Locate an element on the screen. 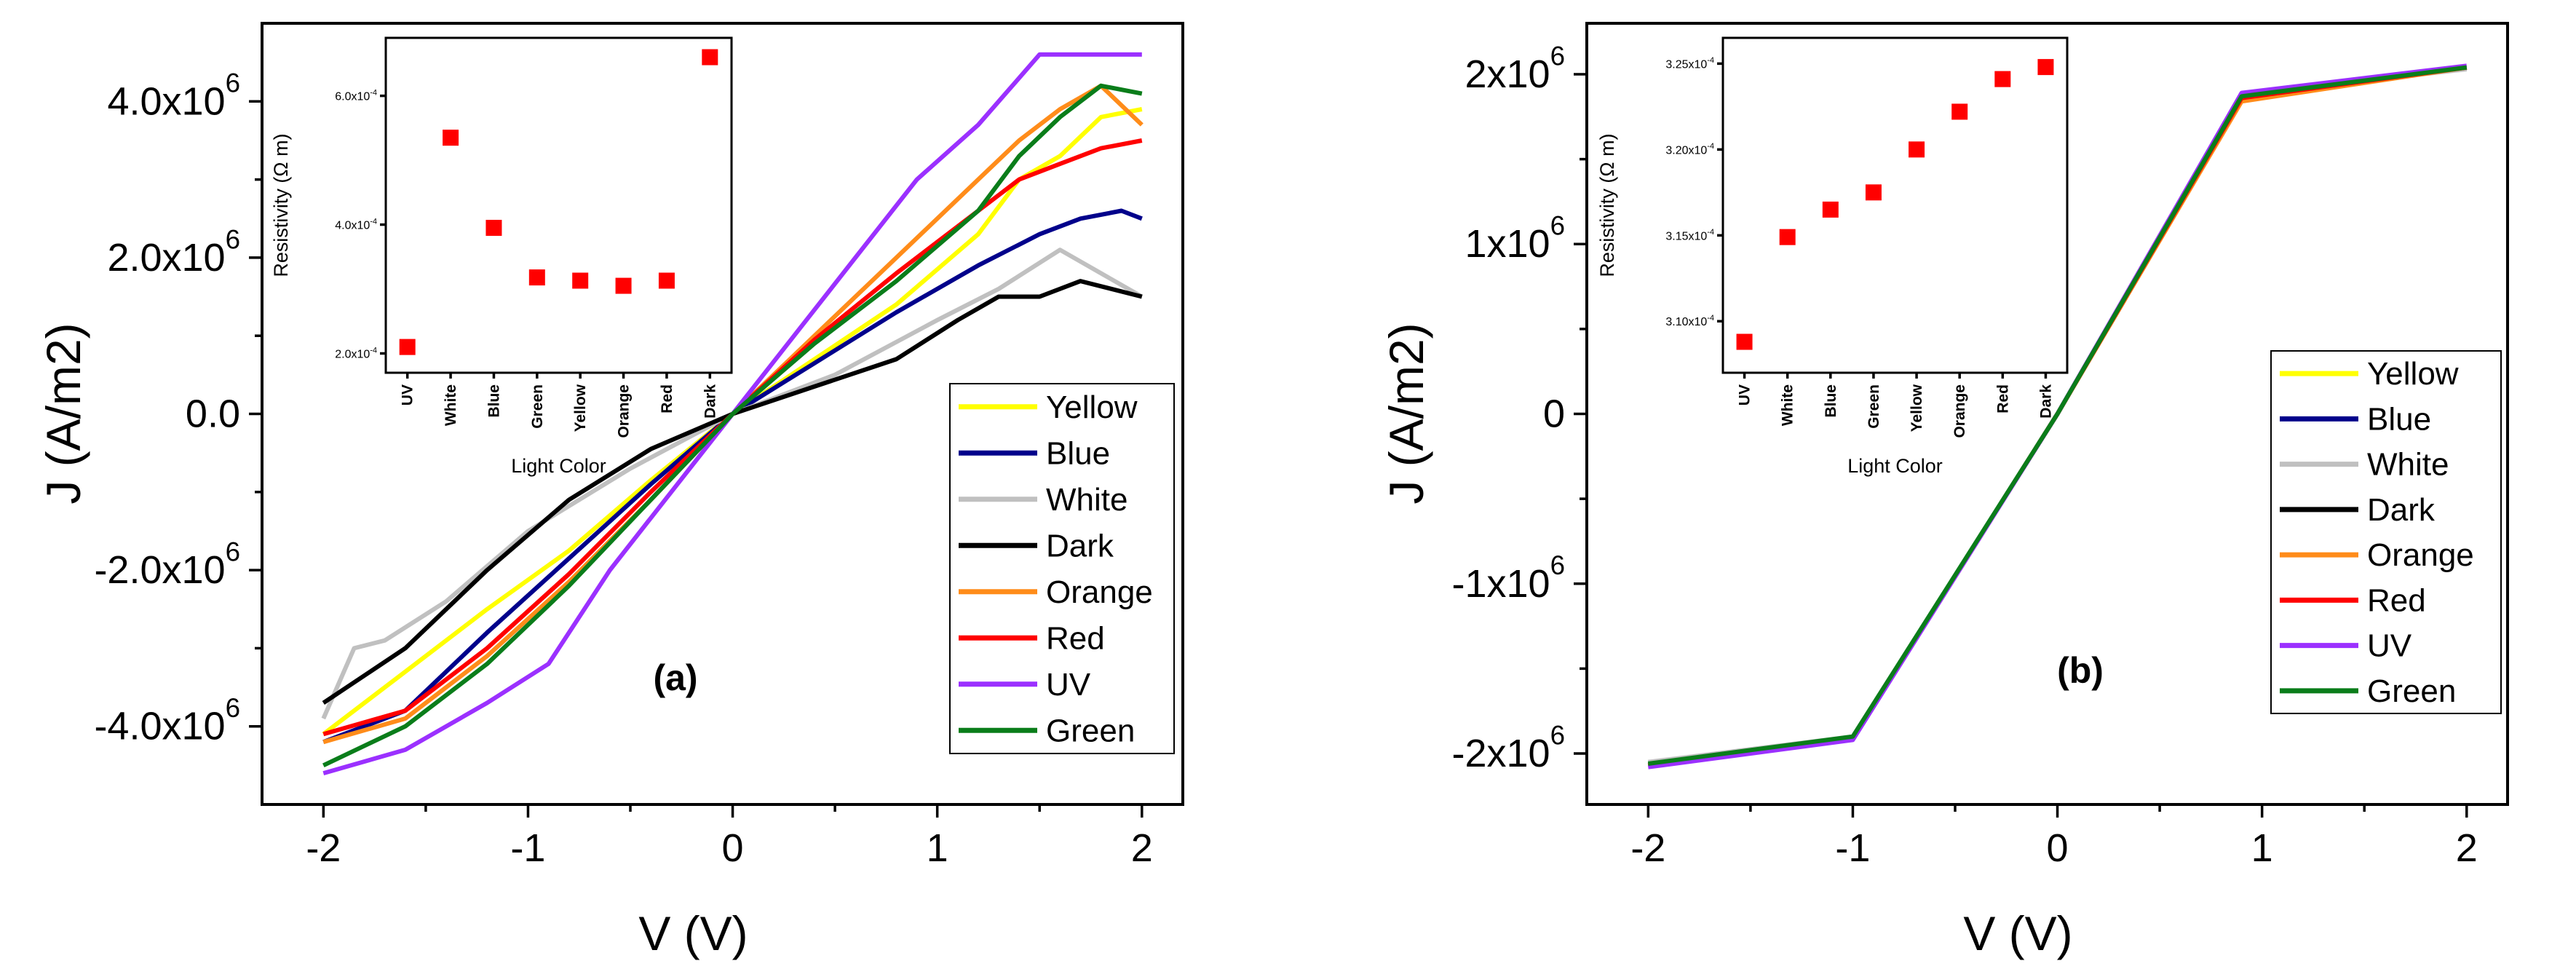 This screenshot has height=977, width=2576. inset-y-tick-label-base: 2.0x10 is located at coordinates (352, 354).